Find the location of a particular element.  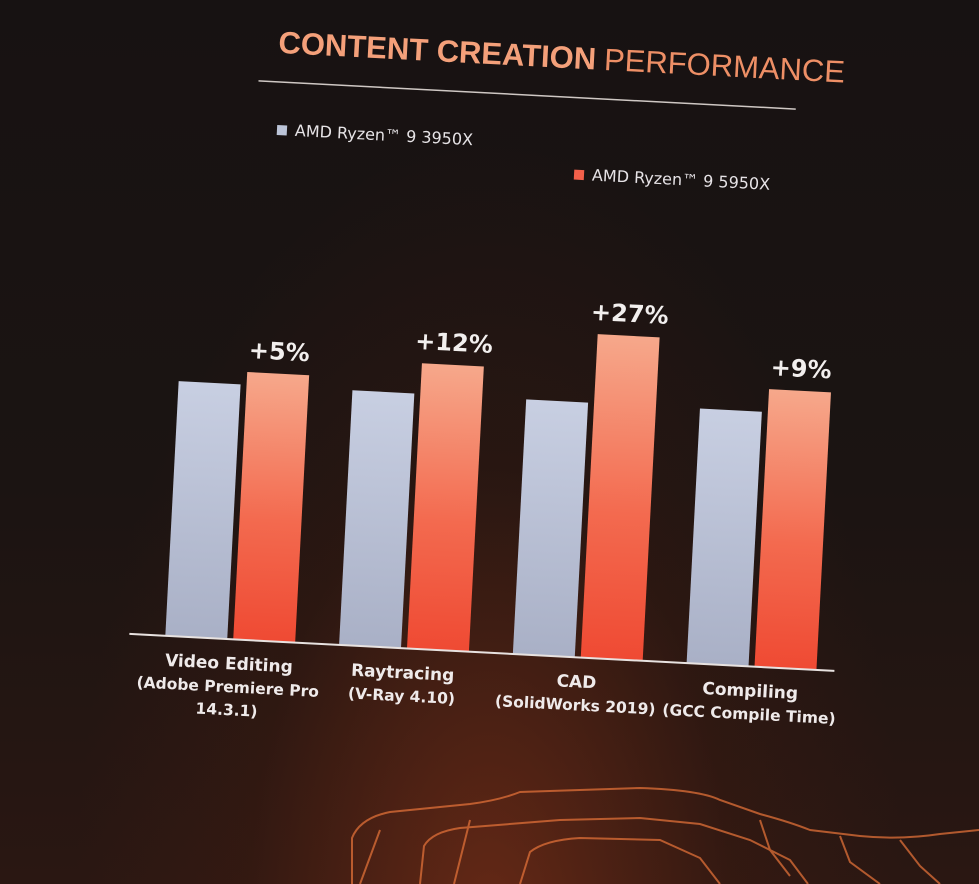

legend-label-5950x: AMD Ryzen™ 9 5950X is located at coordinates (681, 180).